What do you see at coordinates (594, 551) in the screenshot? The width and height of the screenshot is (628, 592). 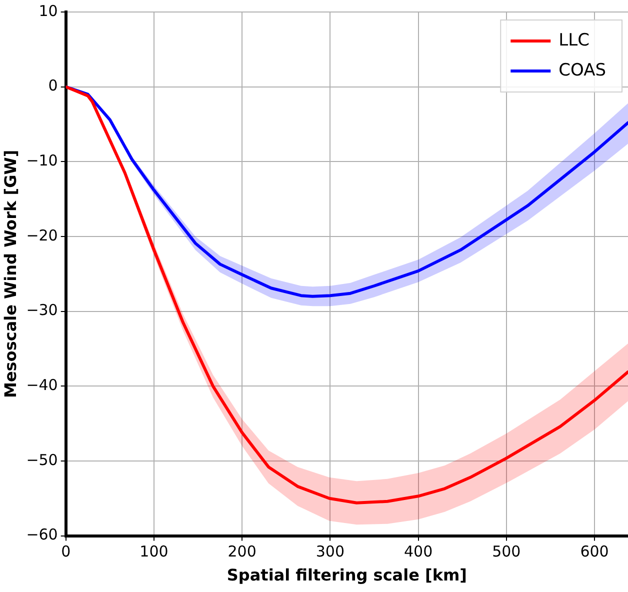 I see `x-tick-label: 600` at bounding box center [594, 551].